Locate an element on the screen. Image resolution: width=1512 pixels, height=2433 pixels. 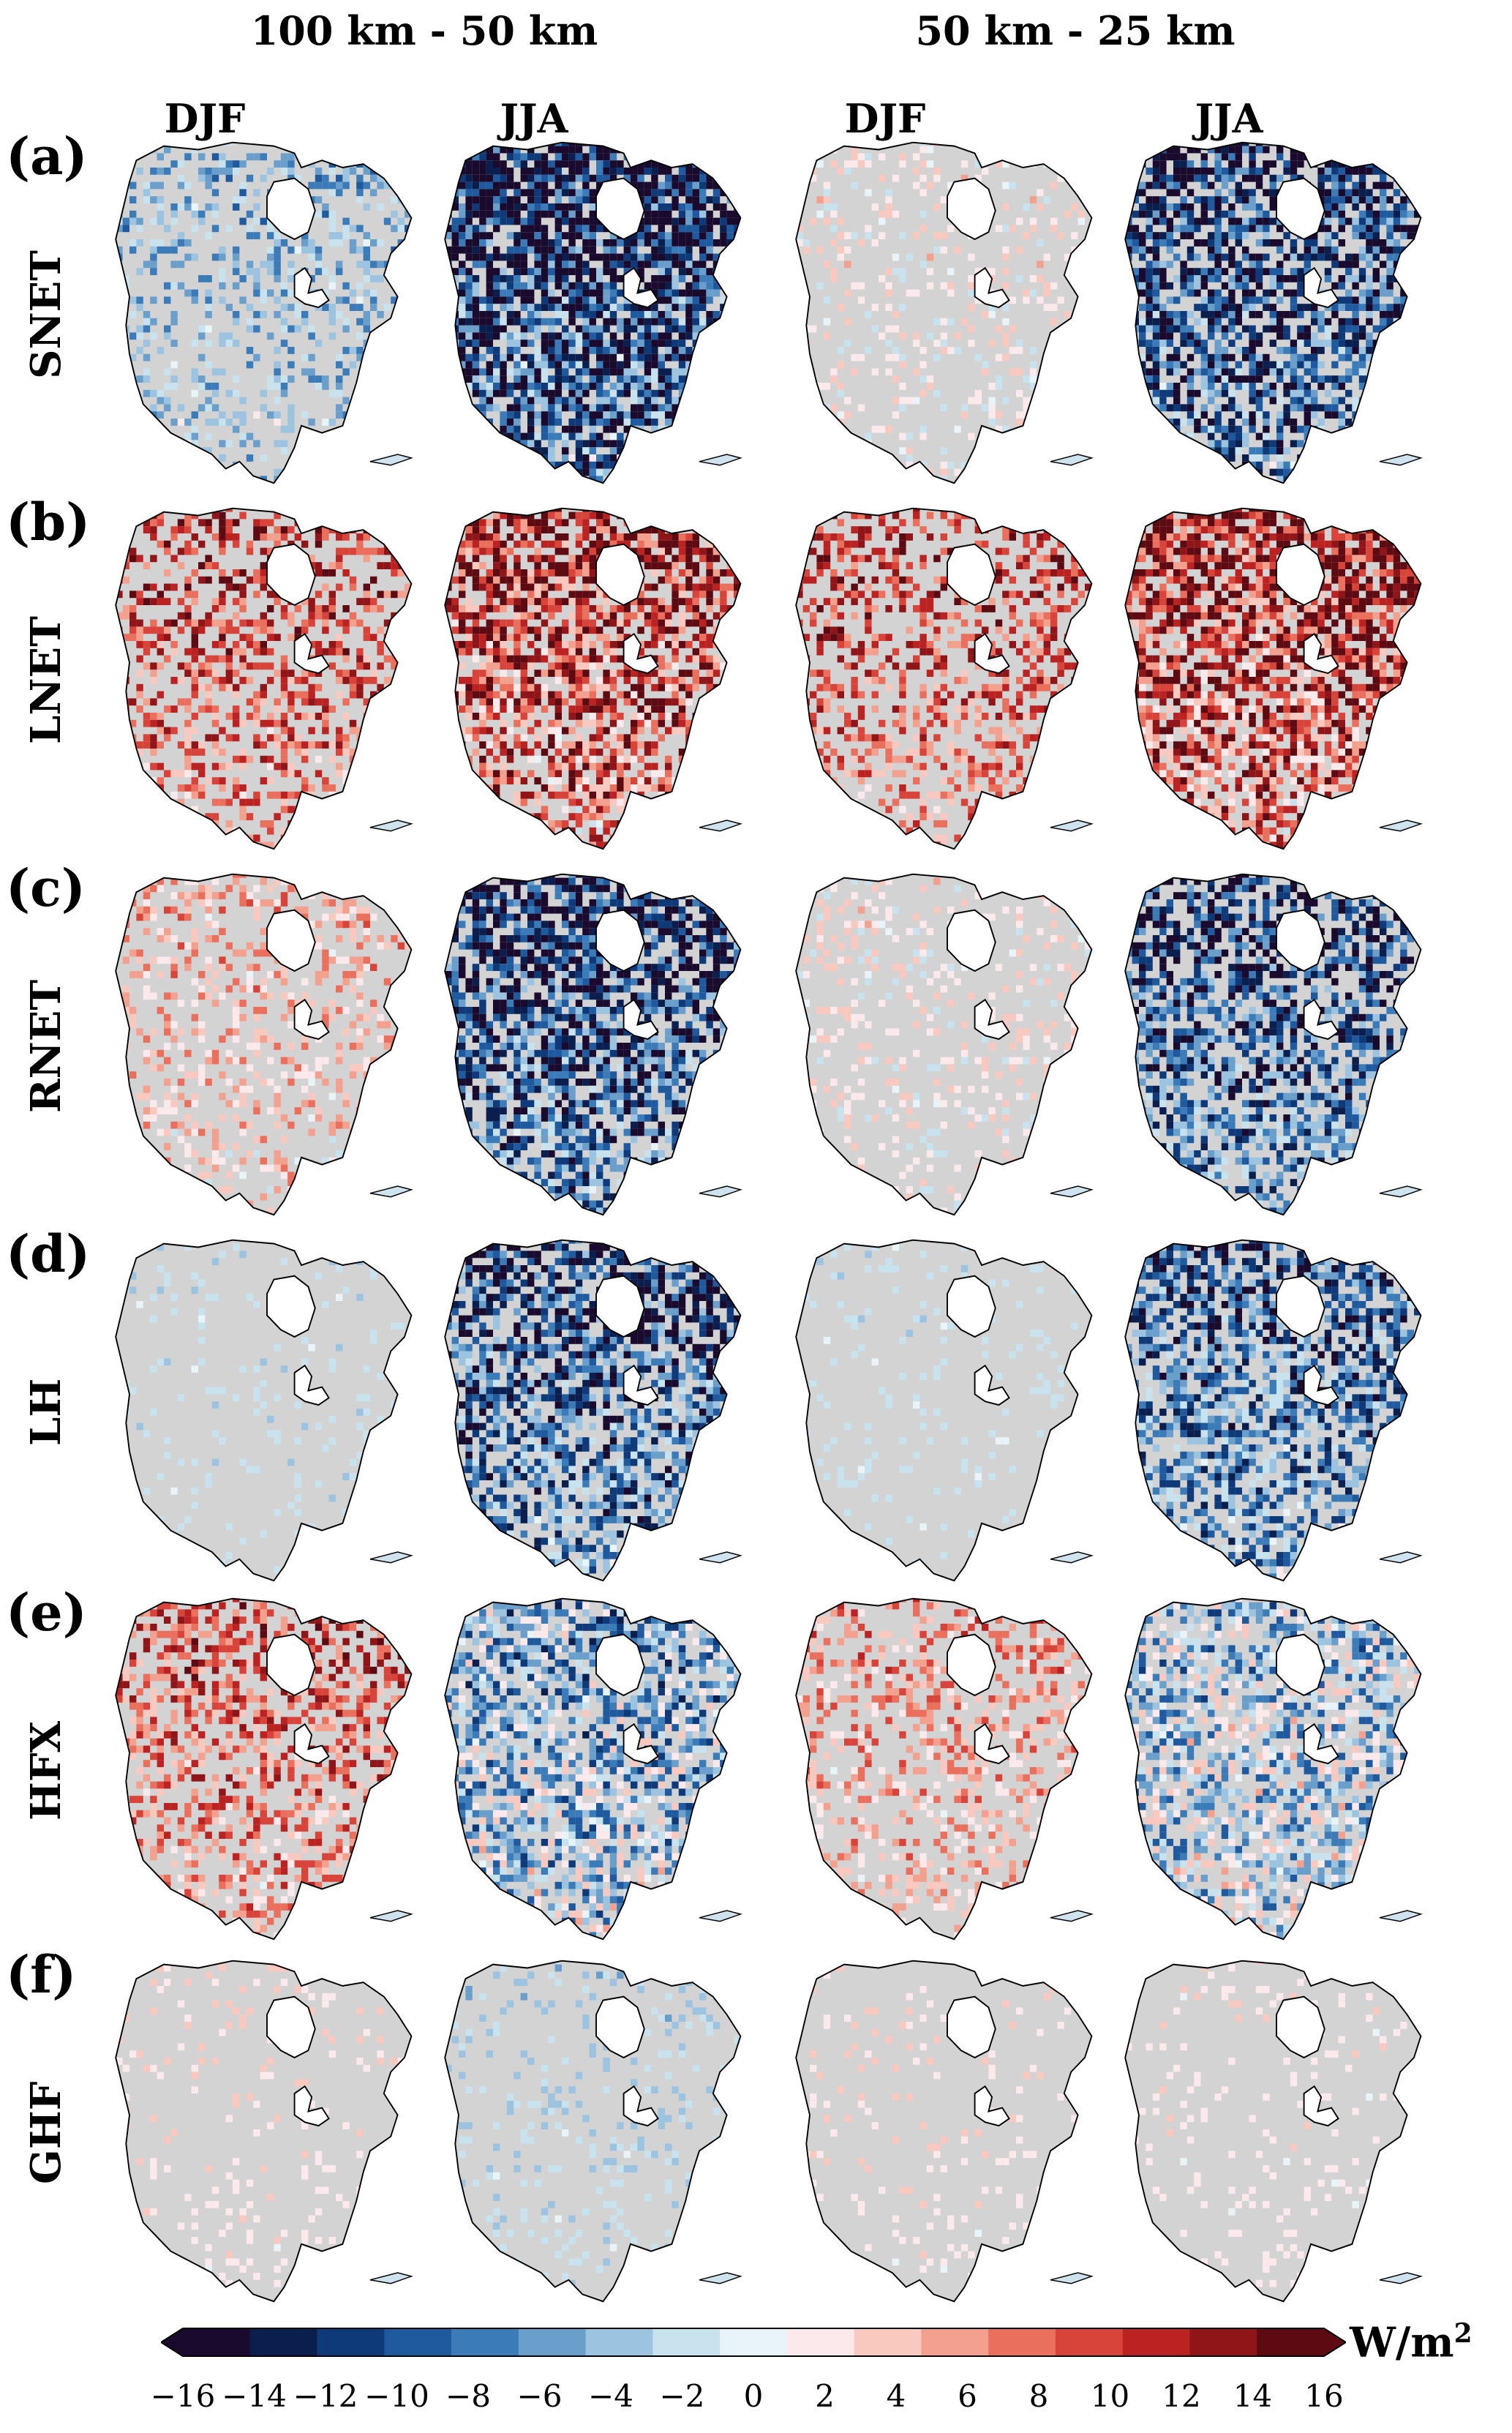
colorbar-tick-label: 0 is located at coordinates (754, 2396).